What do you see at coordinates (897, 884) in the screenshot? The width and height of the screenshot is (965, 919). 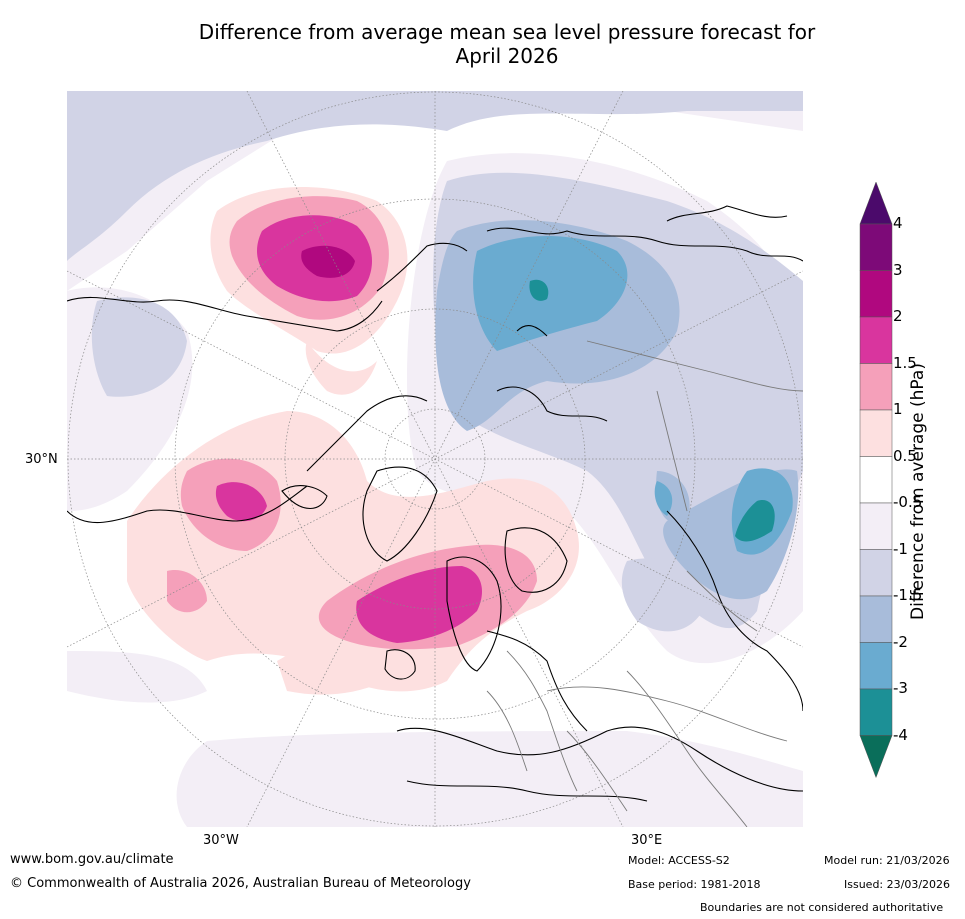 I see `footer-issued: Issued: 23/03/2026` at bounding box center [897, 884].